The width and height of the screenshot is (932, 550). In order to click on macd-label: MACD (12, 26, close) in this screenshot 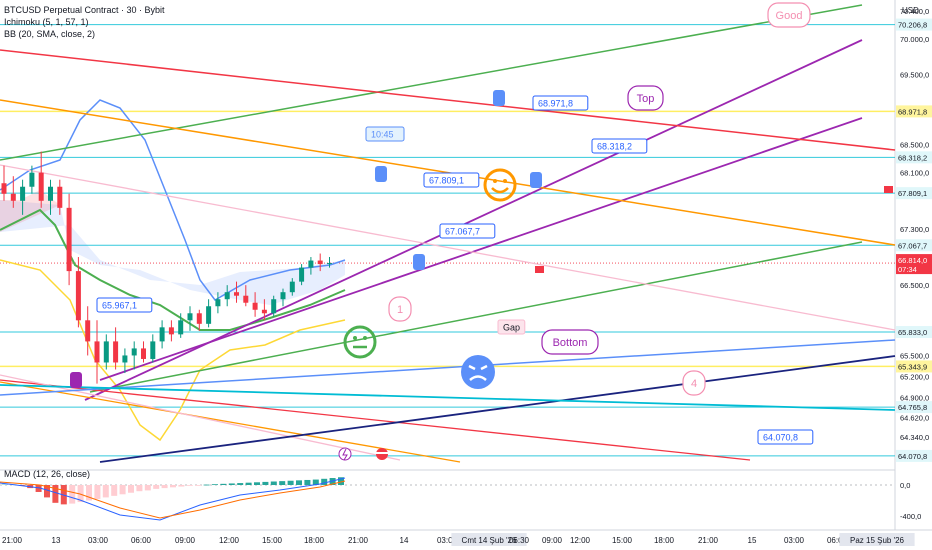, I will do `click(47, 474)`.